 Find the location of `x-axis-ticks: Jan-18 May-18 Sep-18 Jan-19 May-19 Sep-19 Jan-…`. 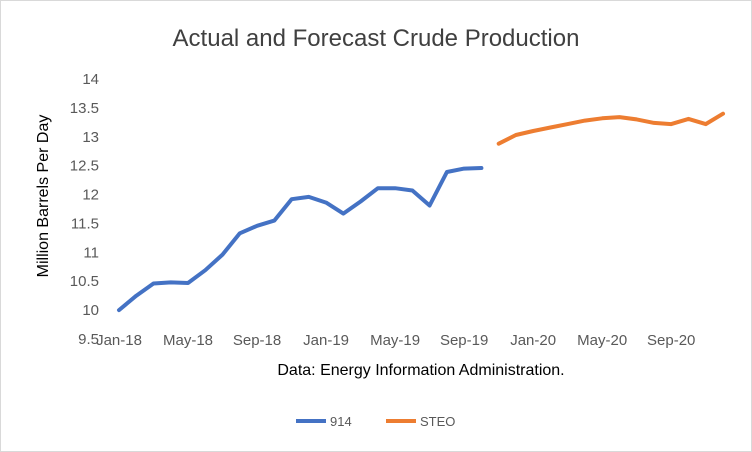

x-axis-ticks: Jan-18 May-18 Sep-18 Jan-19 May-19 Sep-19 Jan-… is located at coordinates (395, 340).